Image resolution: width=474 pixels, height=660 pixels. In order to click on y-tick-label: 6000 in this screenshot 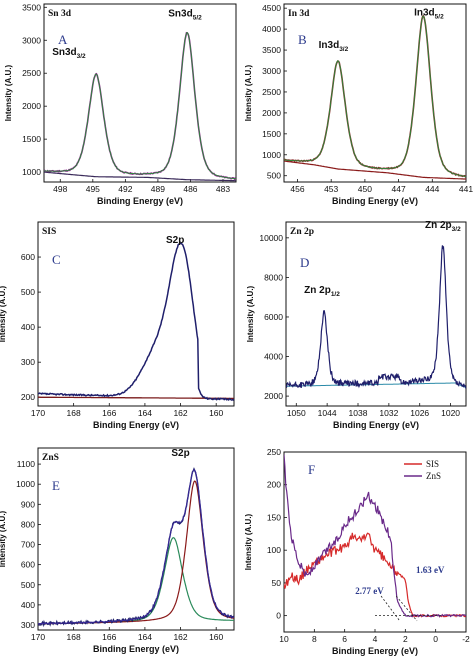, I will do `click(273, 317)`.